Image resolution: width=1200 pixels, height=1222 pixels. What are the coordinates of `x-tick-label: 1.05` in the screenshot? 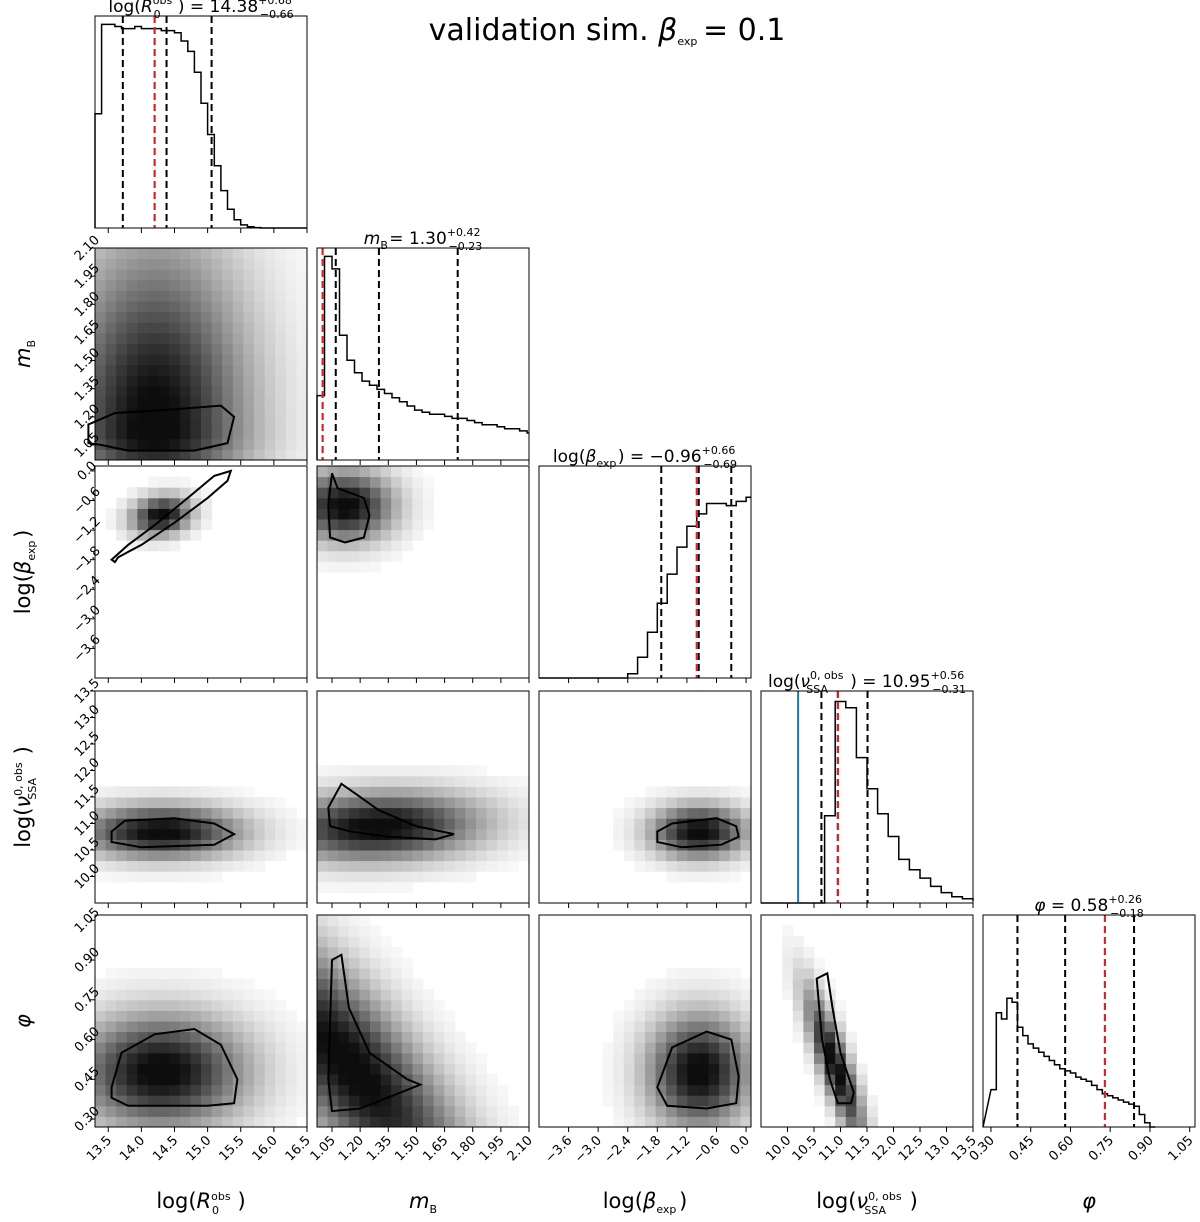 It's located at (1180, 1148).